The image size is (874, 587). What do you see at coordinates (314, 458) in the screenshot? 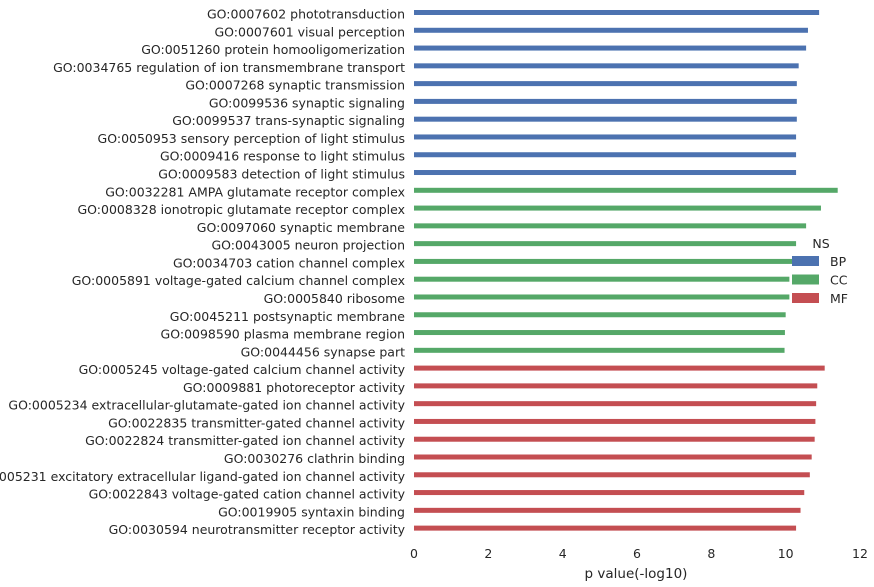
I see `category-label: GO:0030276 clathrin binding` at bounding box center [314, 458].